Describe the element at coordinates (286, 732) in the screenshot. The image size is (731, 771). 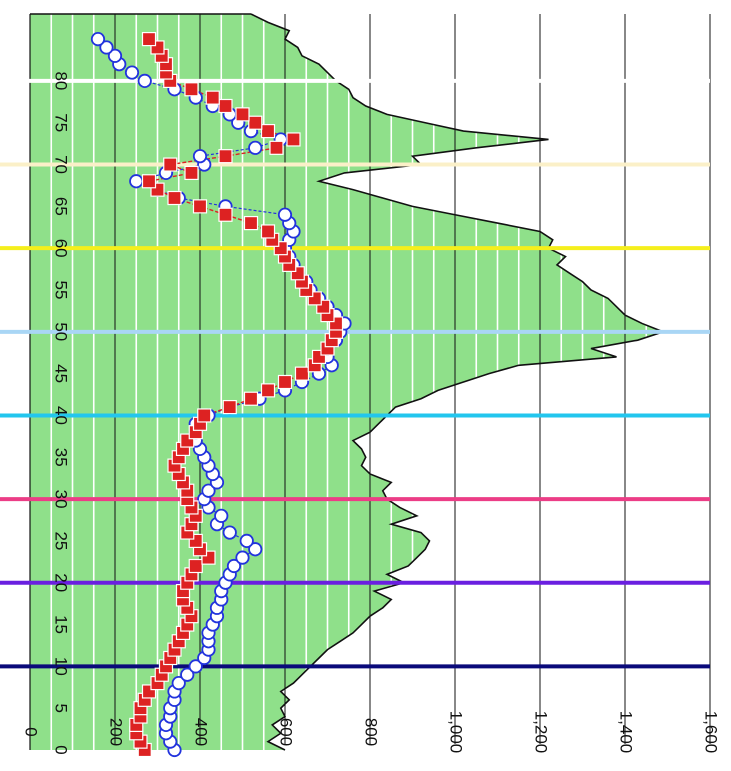
I see `x-tick-label: 600` at that location.